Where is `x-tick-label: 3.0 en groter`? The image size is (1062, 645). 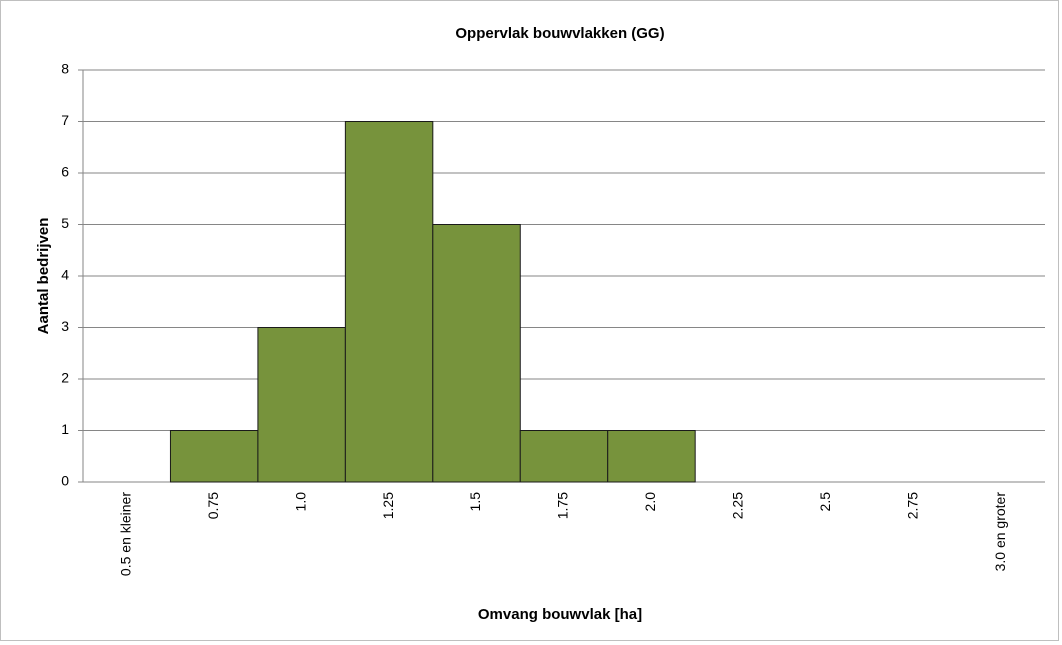
x-tick-label: 3.0 en groter is located at coordinates (1000, 532).